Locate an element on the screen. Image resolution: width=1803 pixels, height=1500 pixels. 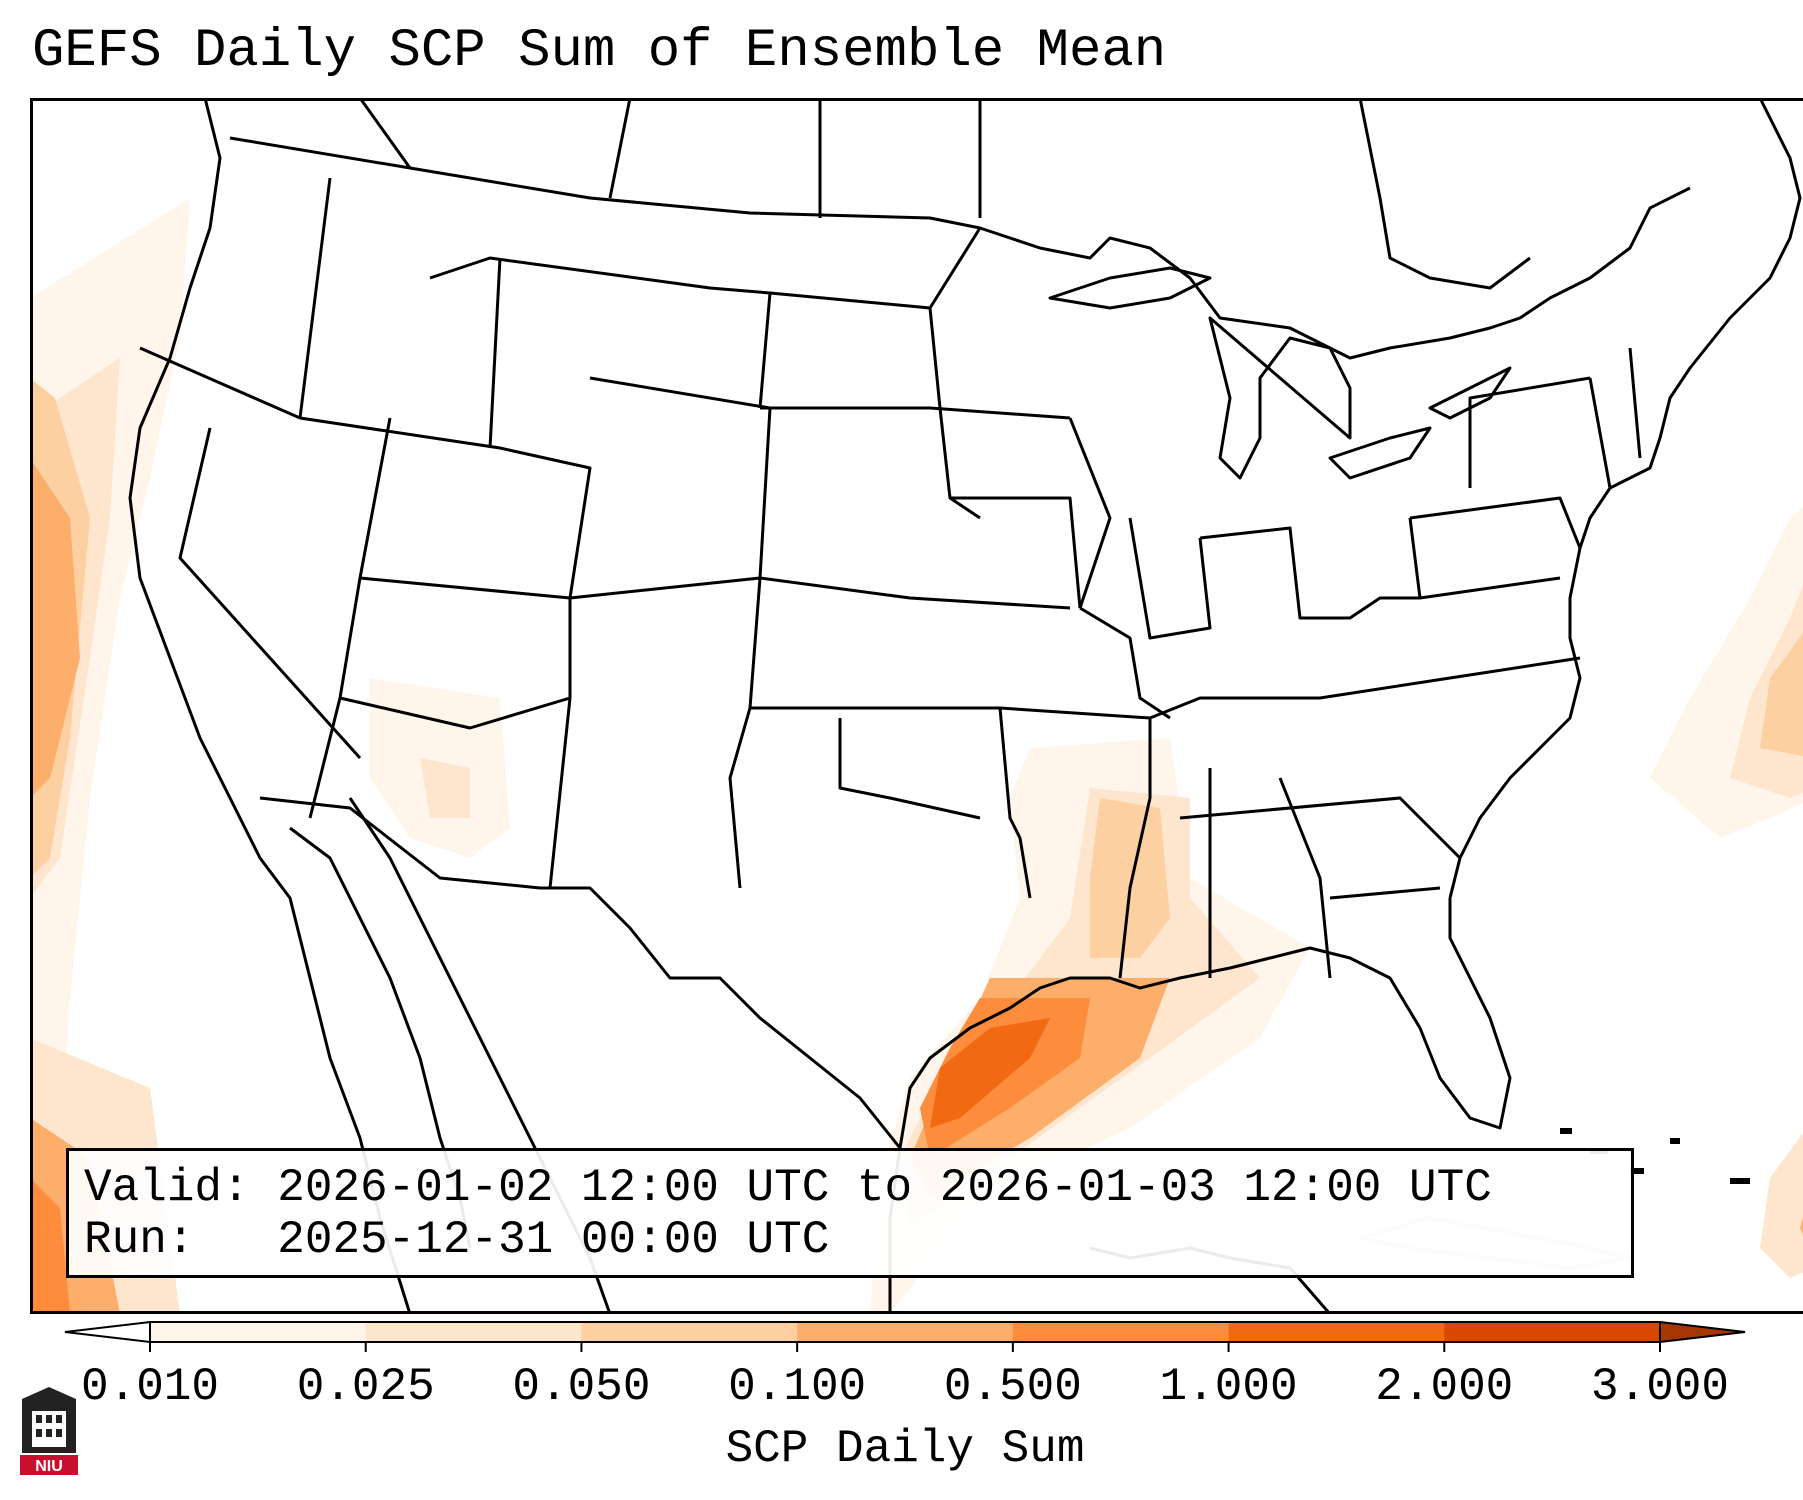
run-time-text: Run: 2025-12-31 00:00 UTC is located at coordinates (457, 1240).